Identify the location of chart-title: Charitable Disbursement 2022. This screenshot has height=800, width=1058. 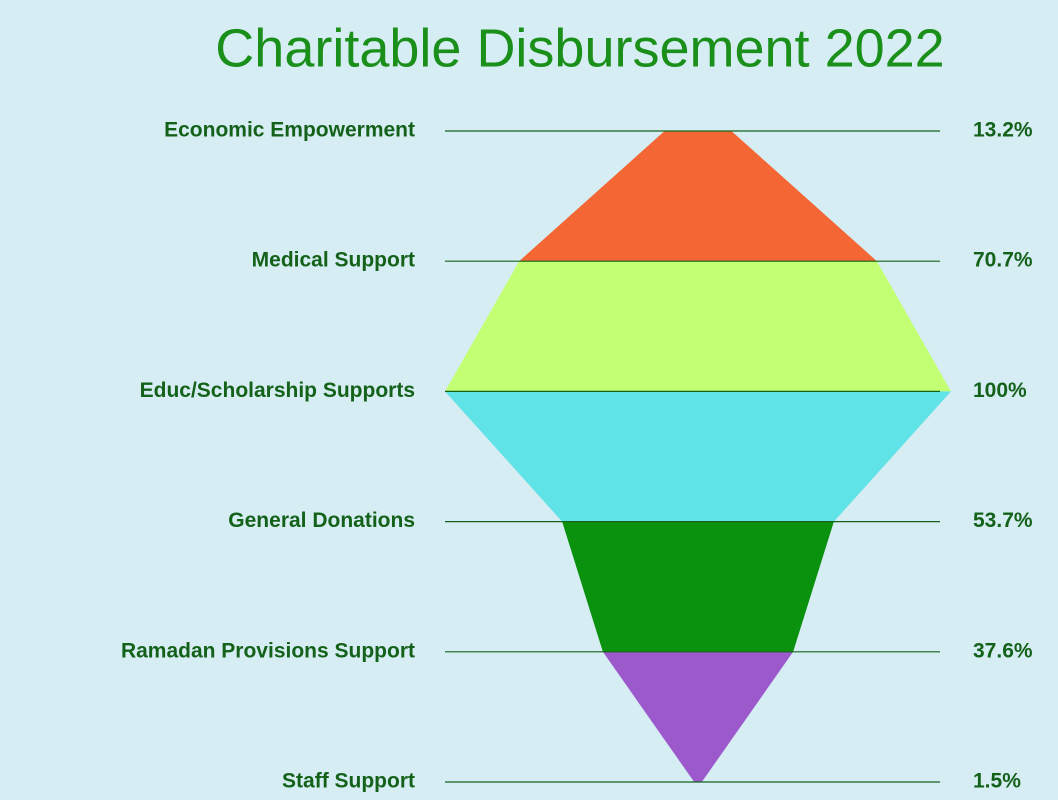
(579, 48).